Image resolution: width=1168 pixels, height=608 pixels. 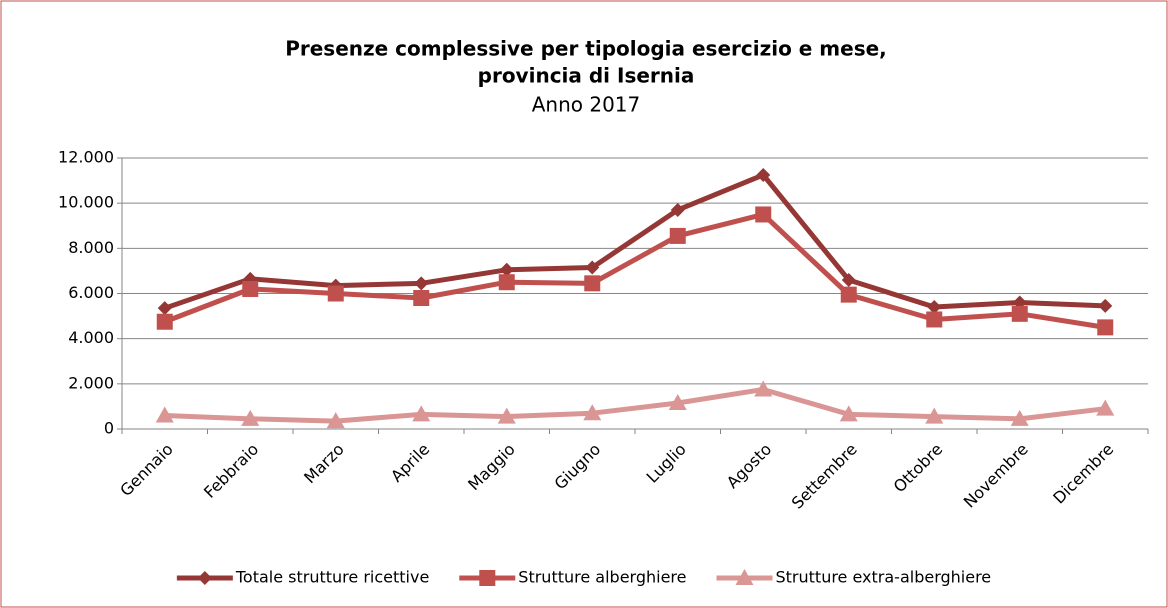 What do you see at coordinates (586, 76) in the screenshot?
I see `chart-title: provincia di Isernia` at bounding box center [586, 76].